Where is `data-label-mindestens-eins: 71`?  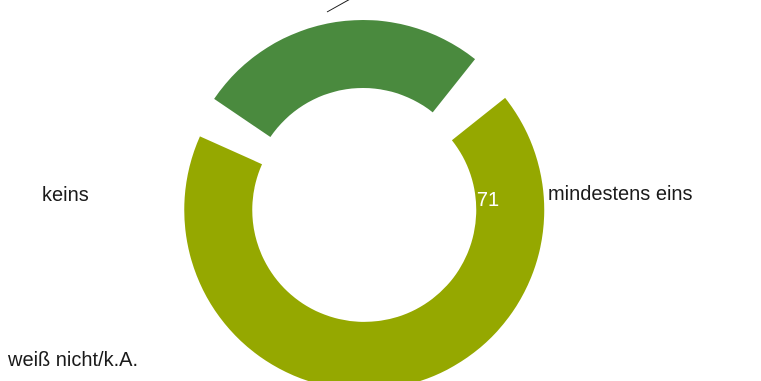 data-label-mindestens-eins: 71 is located at coordinates (488, 200).